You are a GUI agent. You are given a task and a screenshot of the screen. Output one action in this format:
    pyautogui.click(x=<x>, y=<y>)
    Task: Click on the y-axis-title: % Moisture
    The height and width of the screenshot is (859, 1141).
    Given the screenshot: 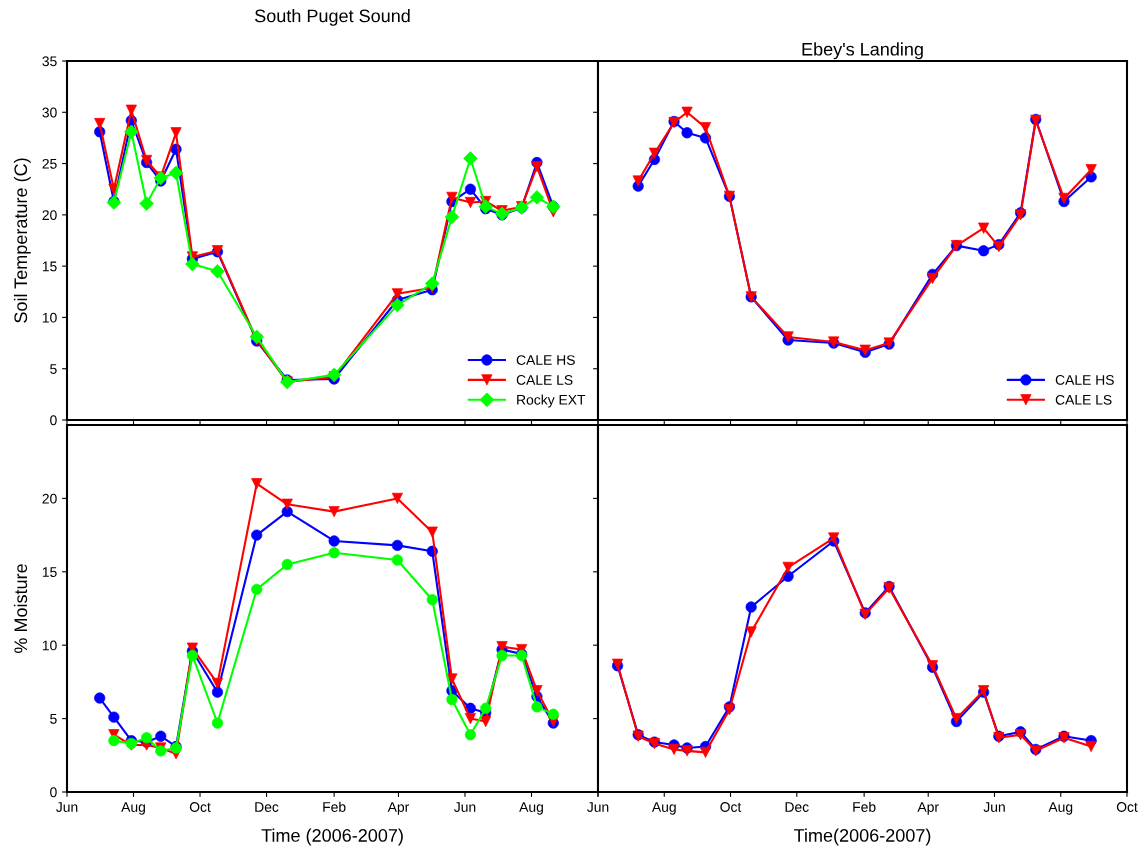 What is the action you would take?
    pyautogui.click(x=20, y=609)
    